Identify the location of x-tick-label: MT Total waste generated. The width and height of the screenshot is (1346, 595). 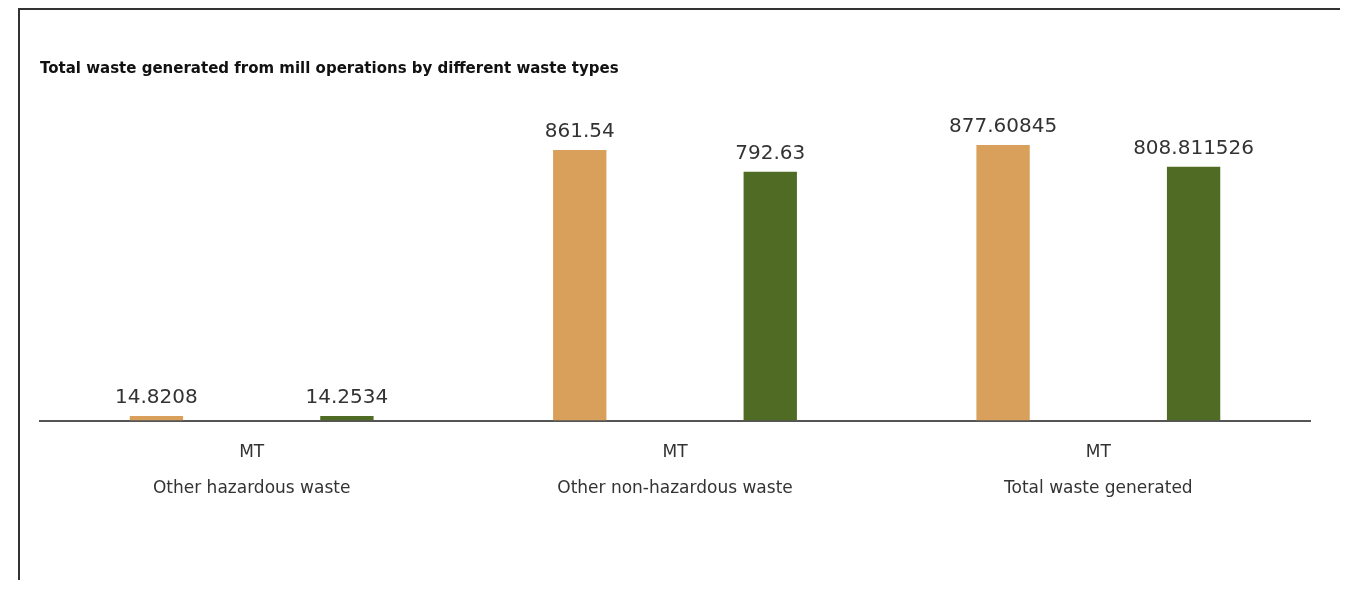
(1098, 468).